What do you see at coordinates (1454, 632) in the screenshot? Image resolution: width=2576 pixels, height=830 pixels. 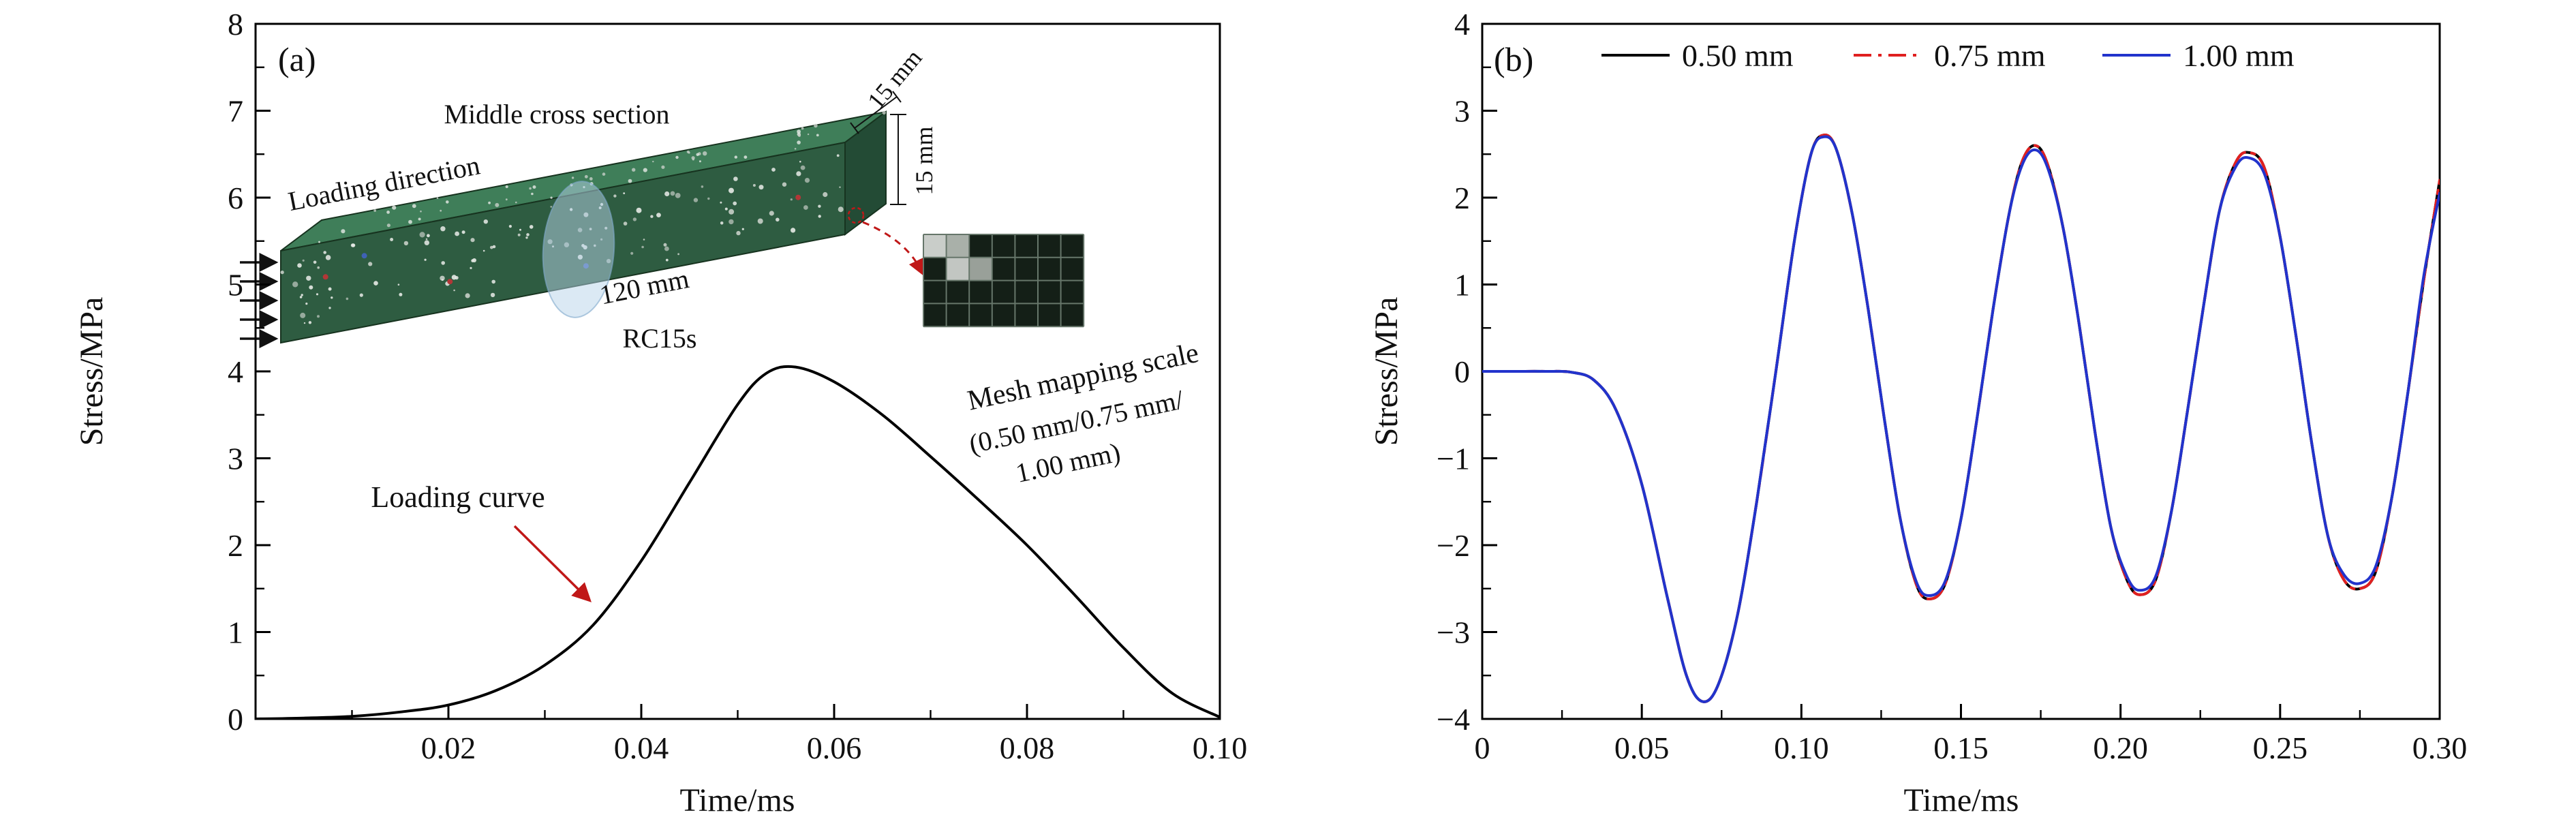 I see `svg-text: −3` at bounding box center [1454, 632].